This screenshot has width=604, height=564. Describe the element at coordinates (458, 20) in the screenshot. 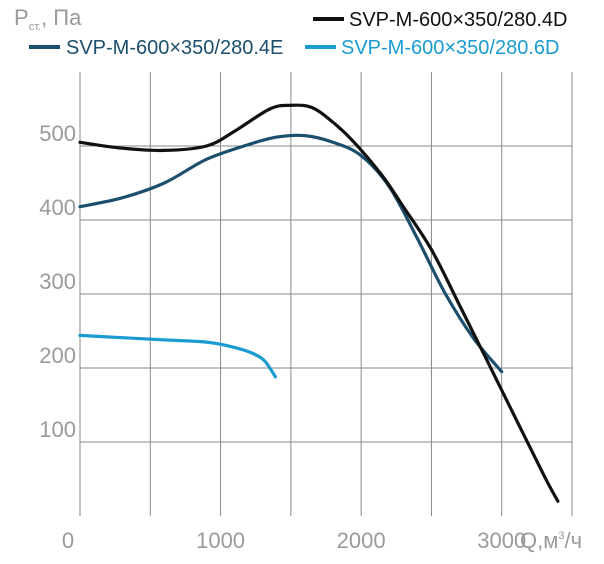

I see `legend-label-4d: SVP-M-600×350/280.4D` at that location.